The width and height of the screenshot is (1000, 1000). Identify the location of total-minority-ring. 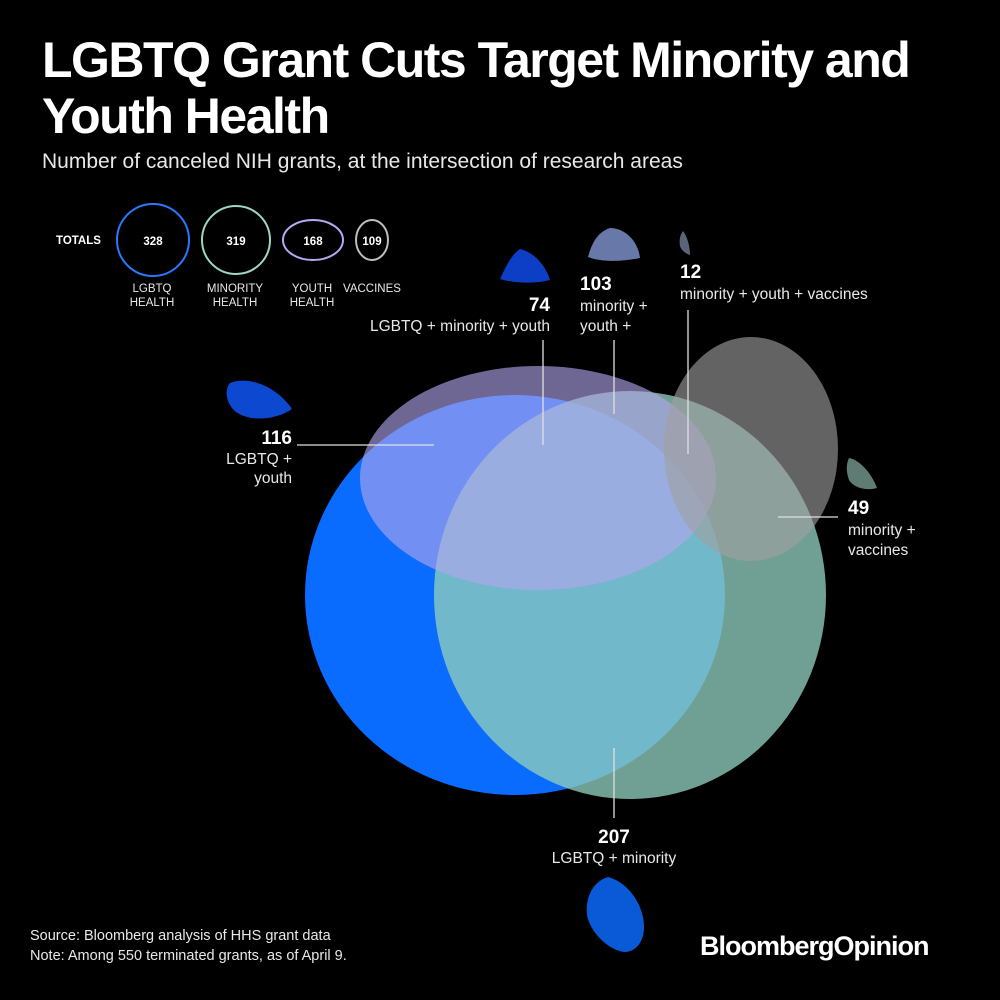
(236, 240).